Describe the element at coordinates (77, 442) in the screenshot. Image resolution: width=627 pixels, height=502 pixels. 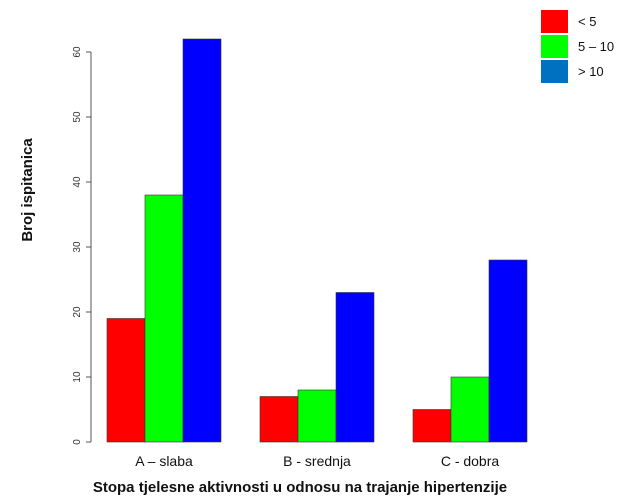
I see `y-tick-label: 0` at that location.